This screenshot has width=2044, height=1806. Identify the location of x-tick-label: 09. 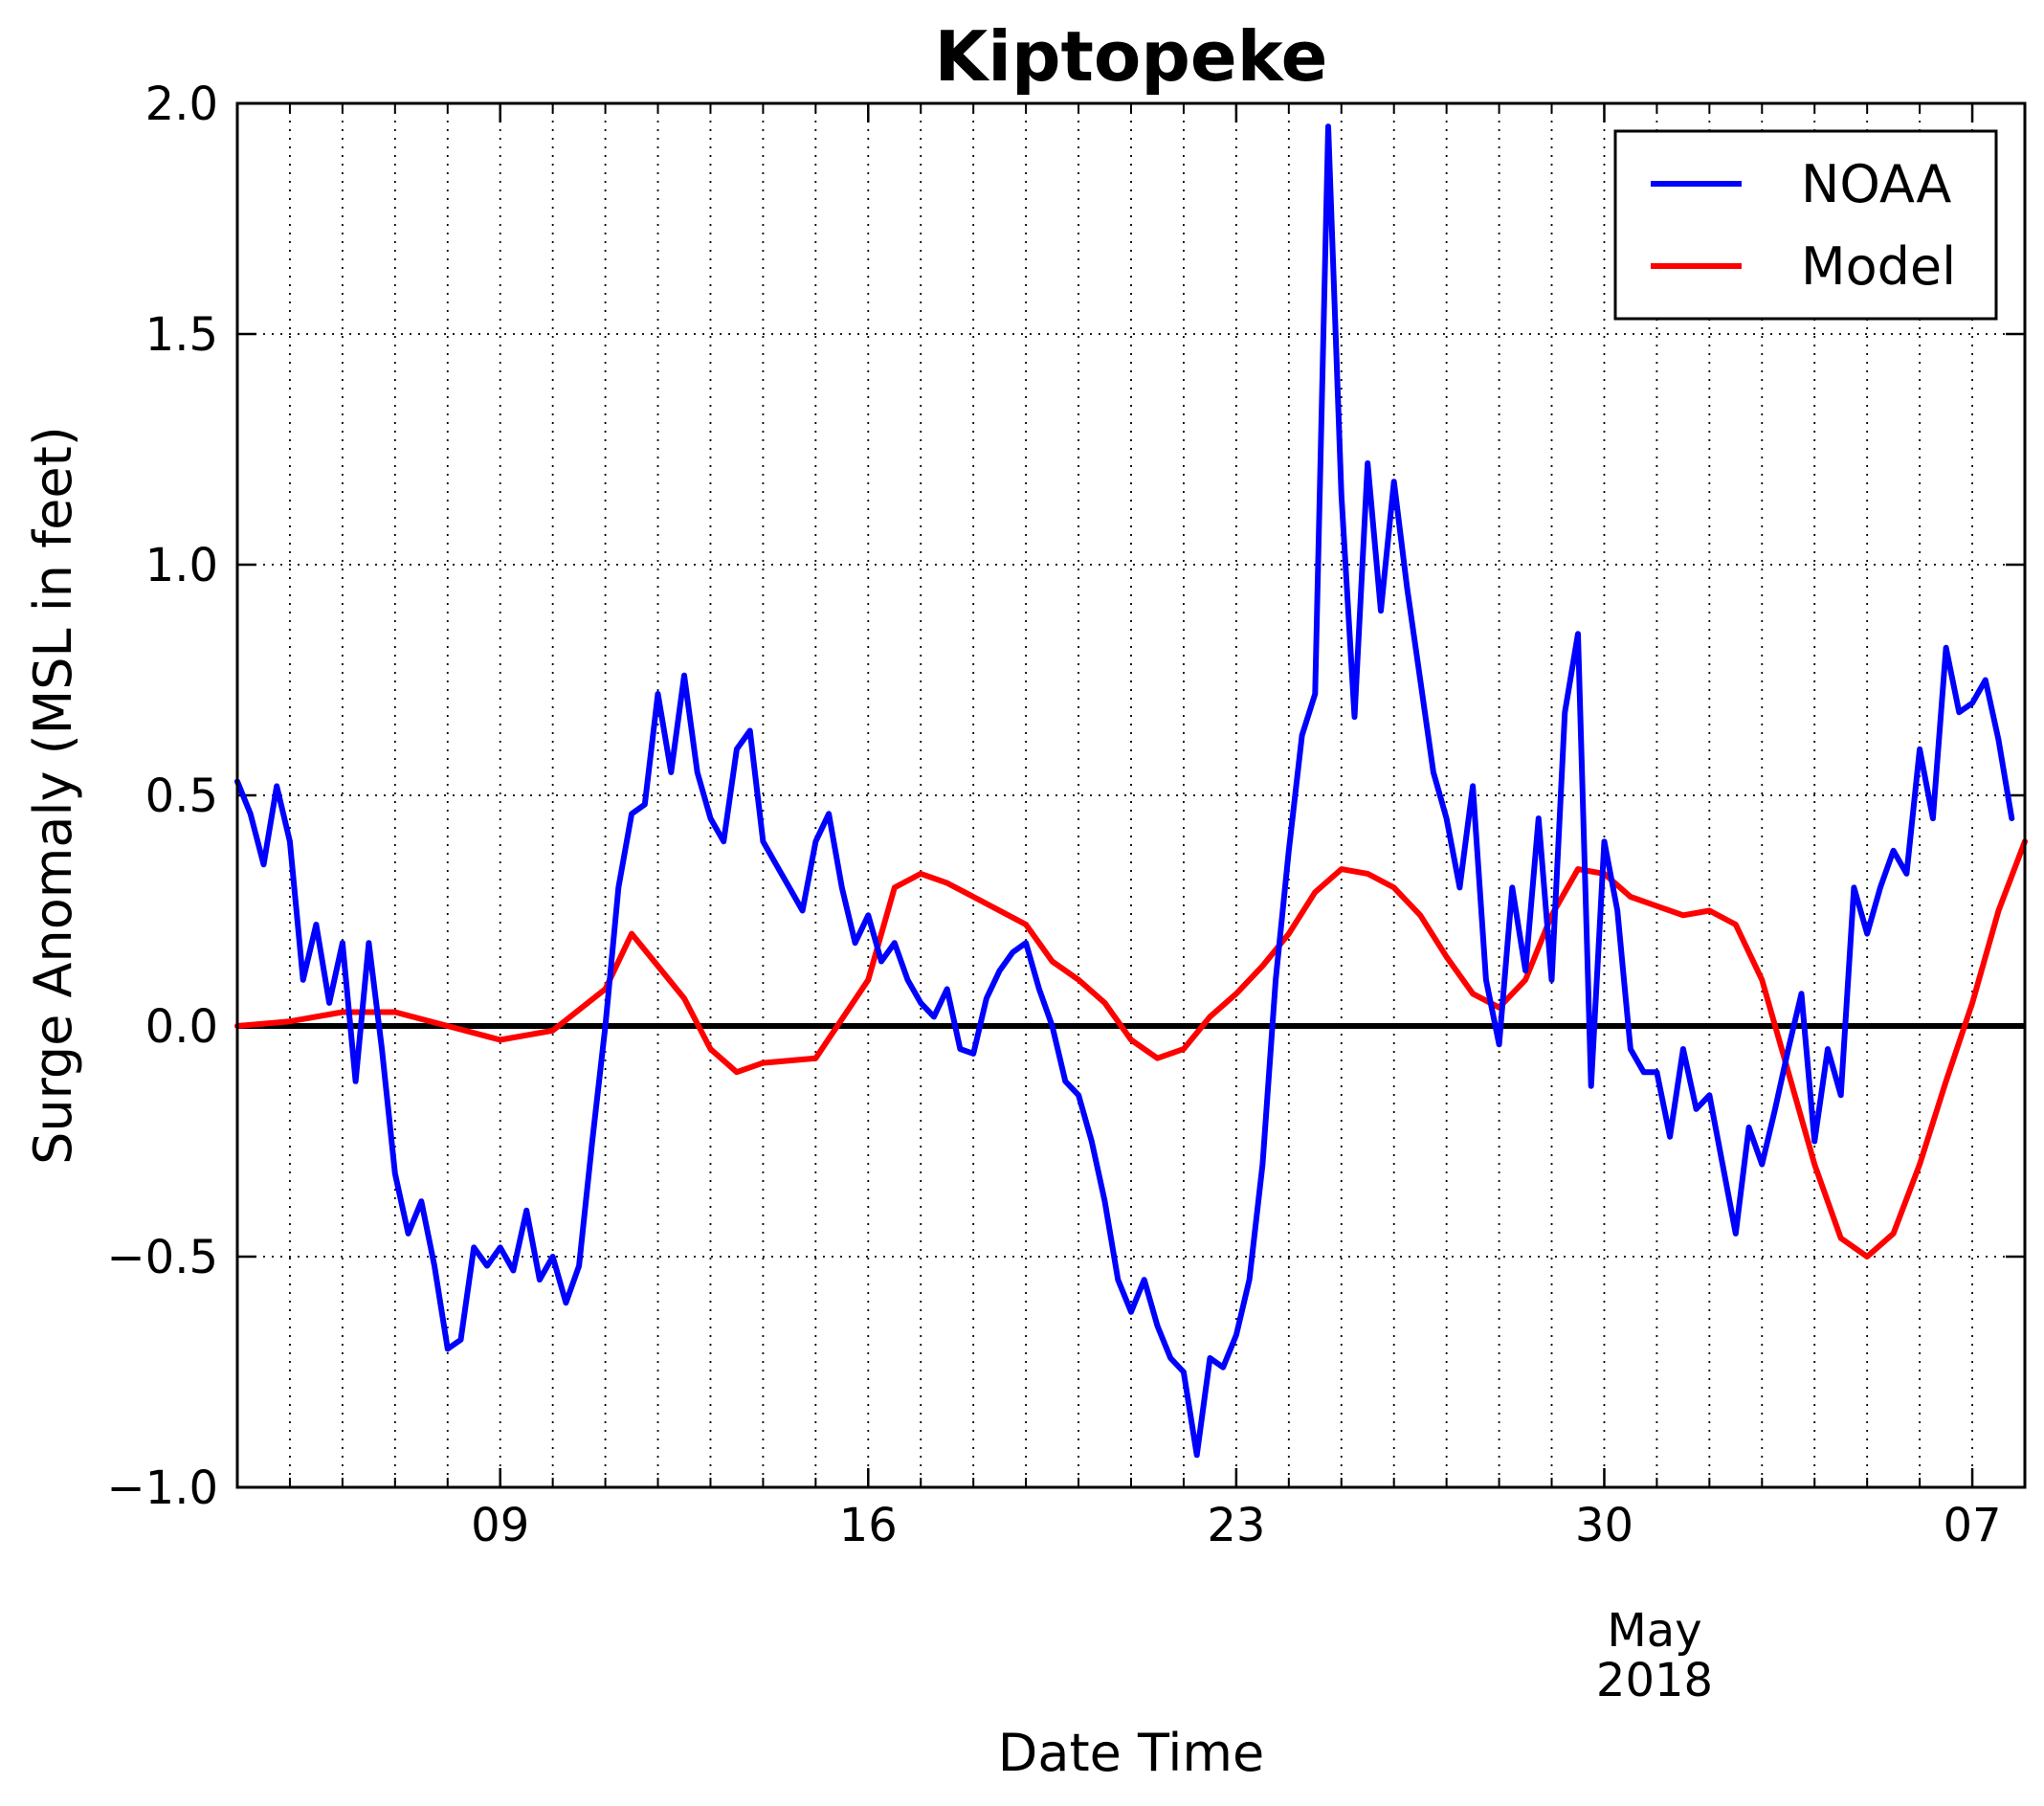
(500, 1525).